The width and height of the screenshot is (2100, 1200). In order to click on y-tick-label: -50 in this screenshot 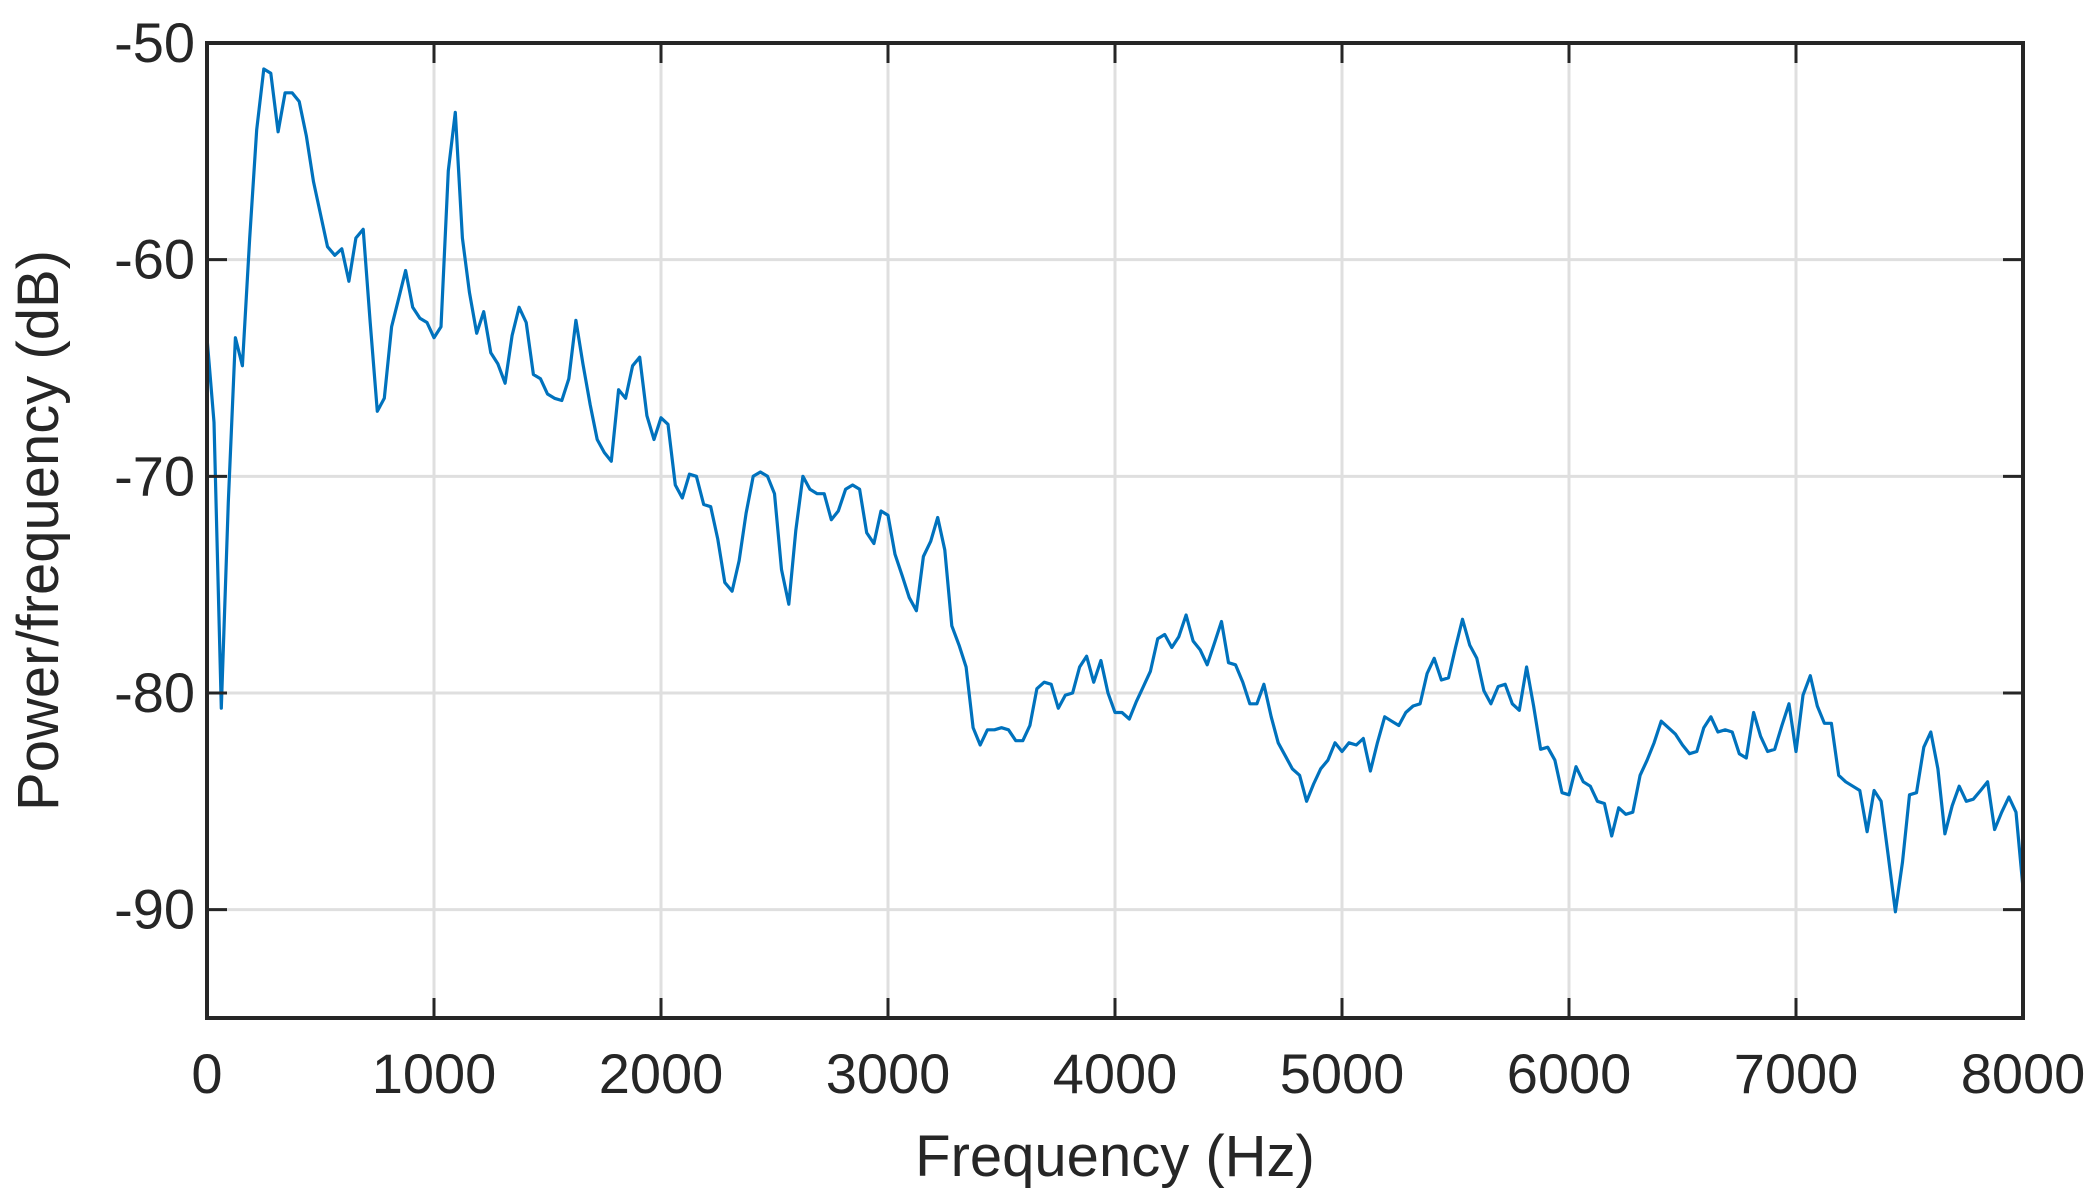, I will do `click(154, 42)`.